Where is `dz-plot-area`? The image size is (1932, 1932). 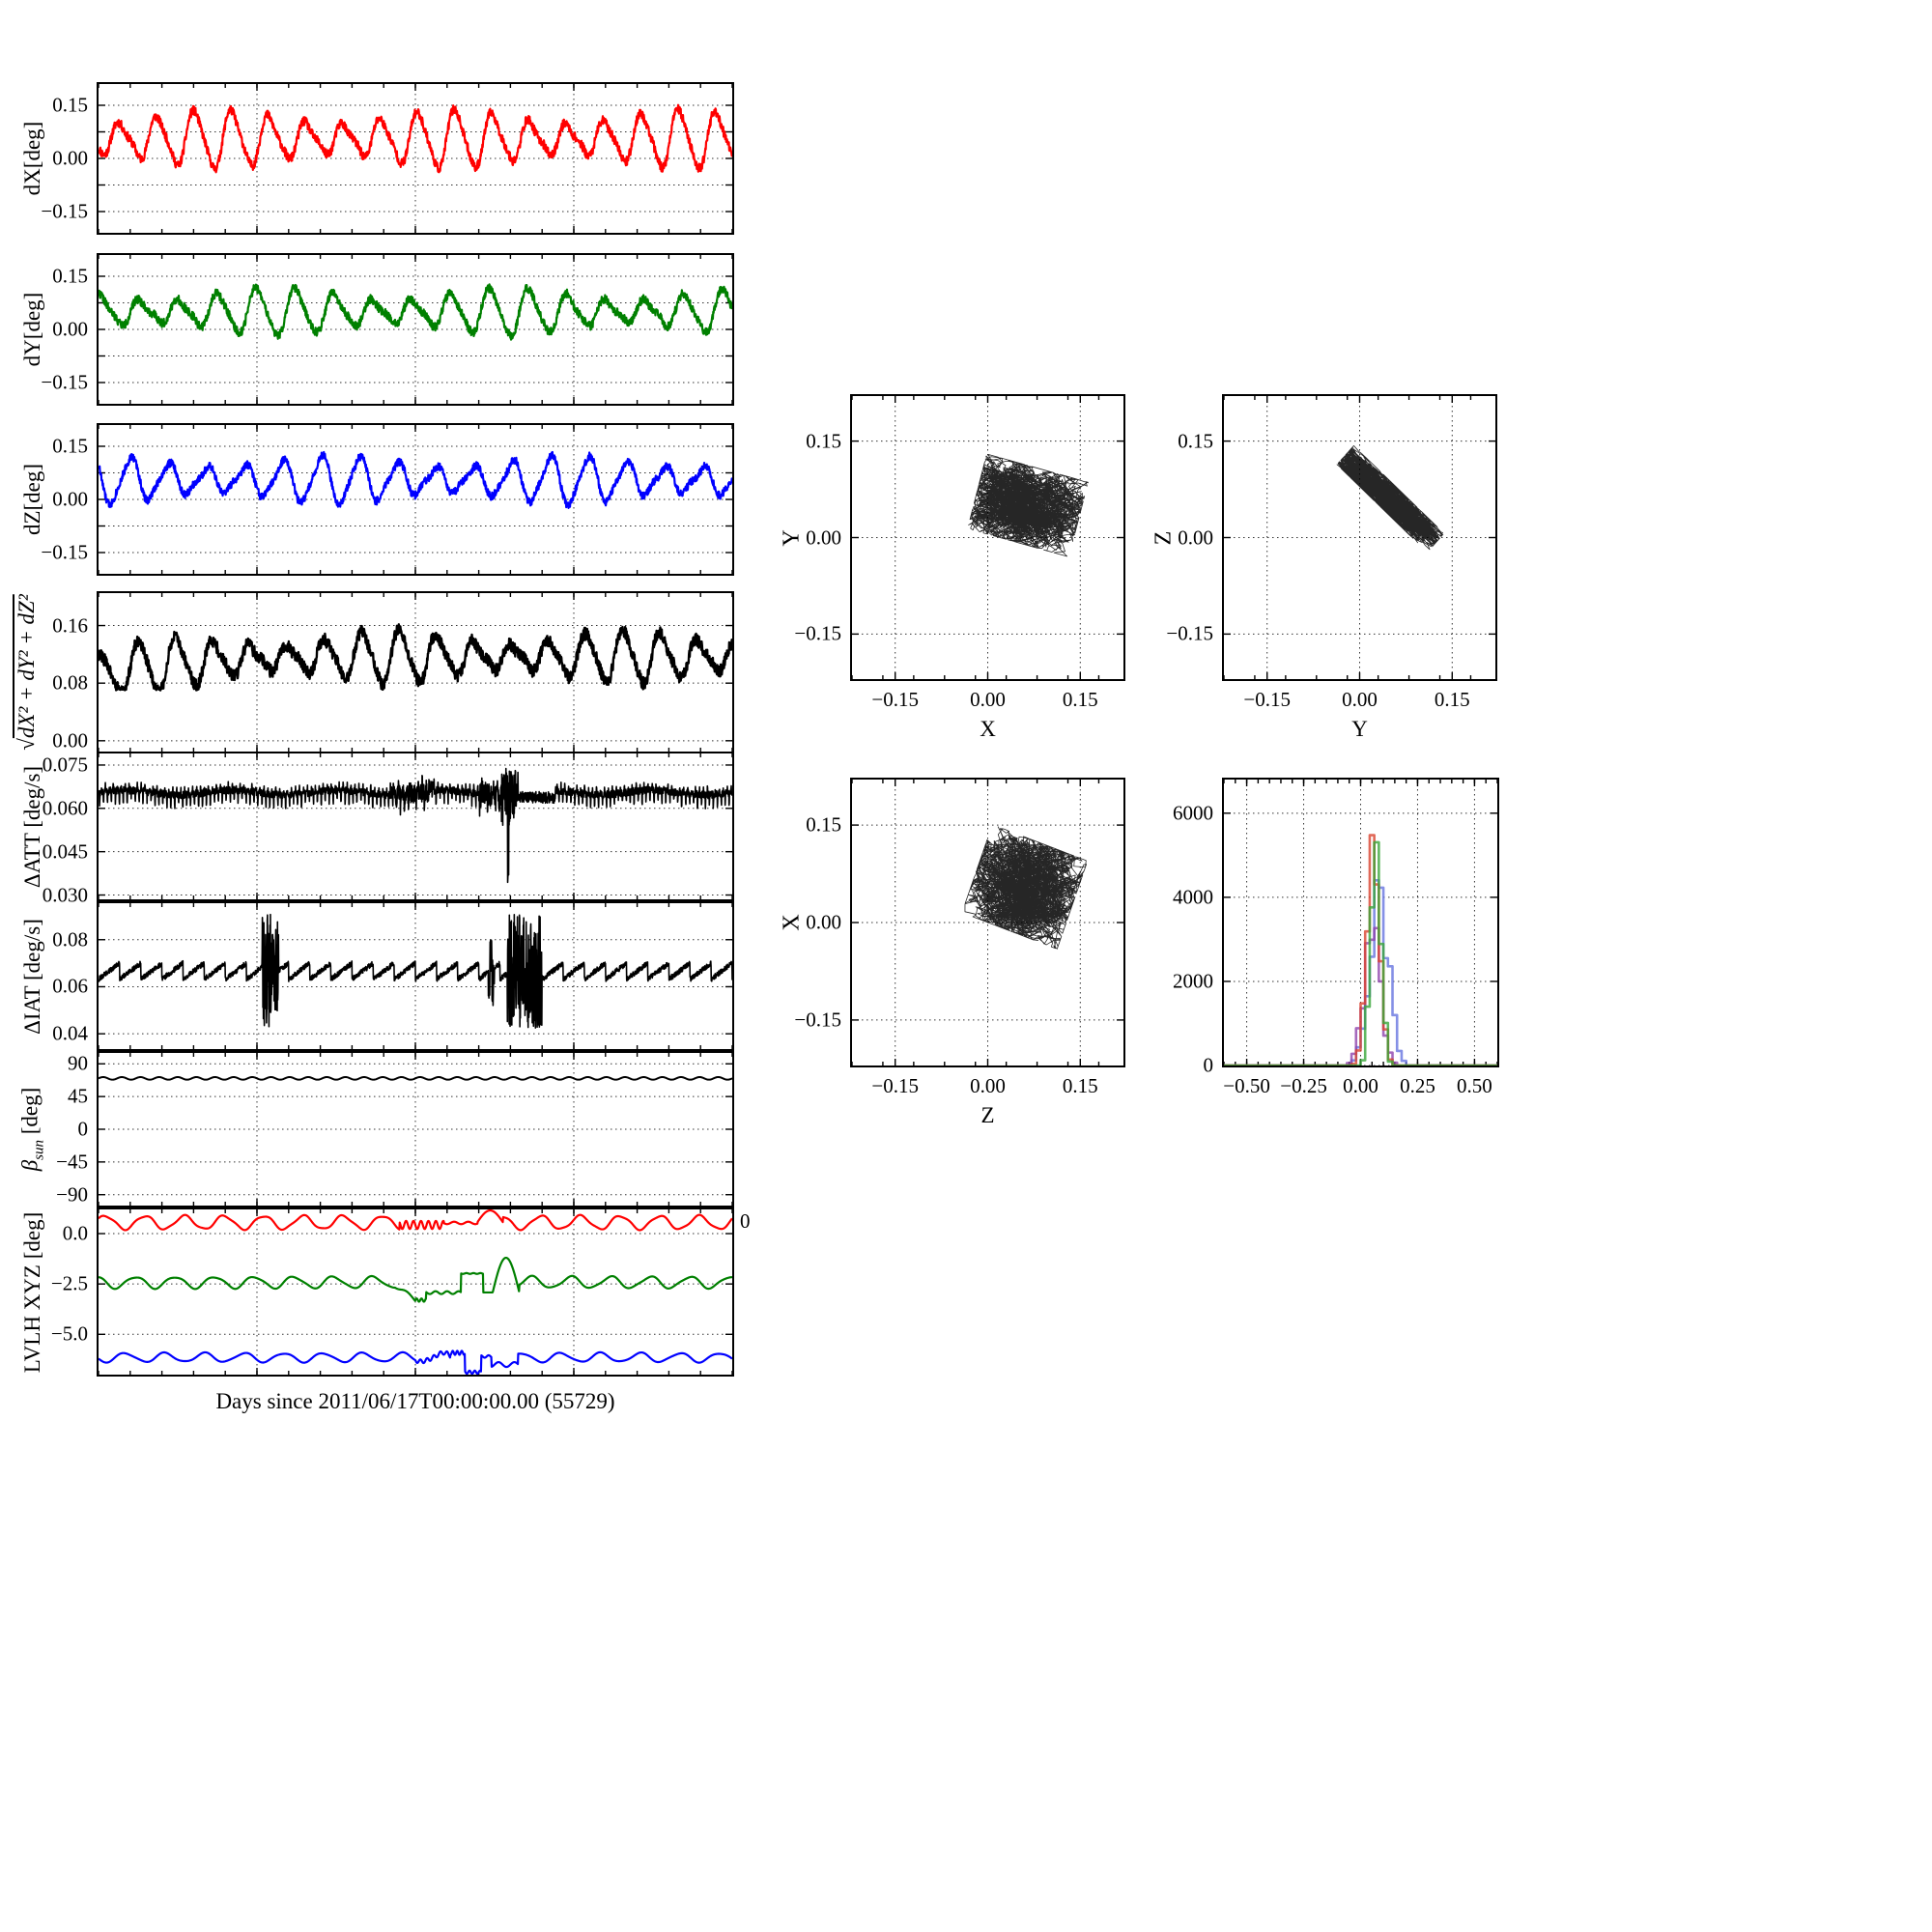 dz-plot-area is located at coordinates (415, 499).